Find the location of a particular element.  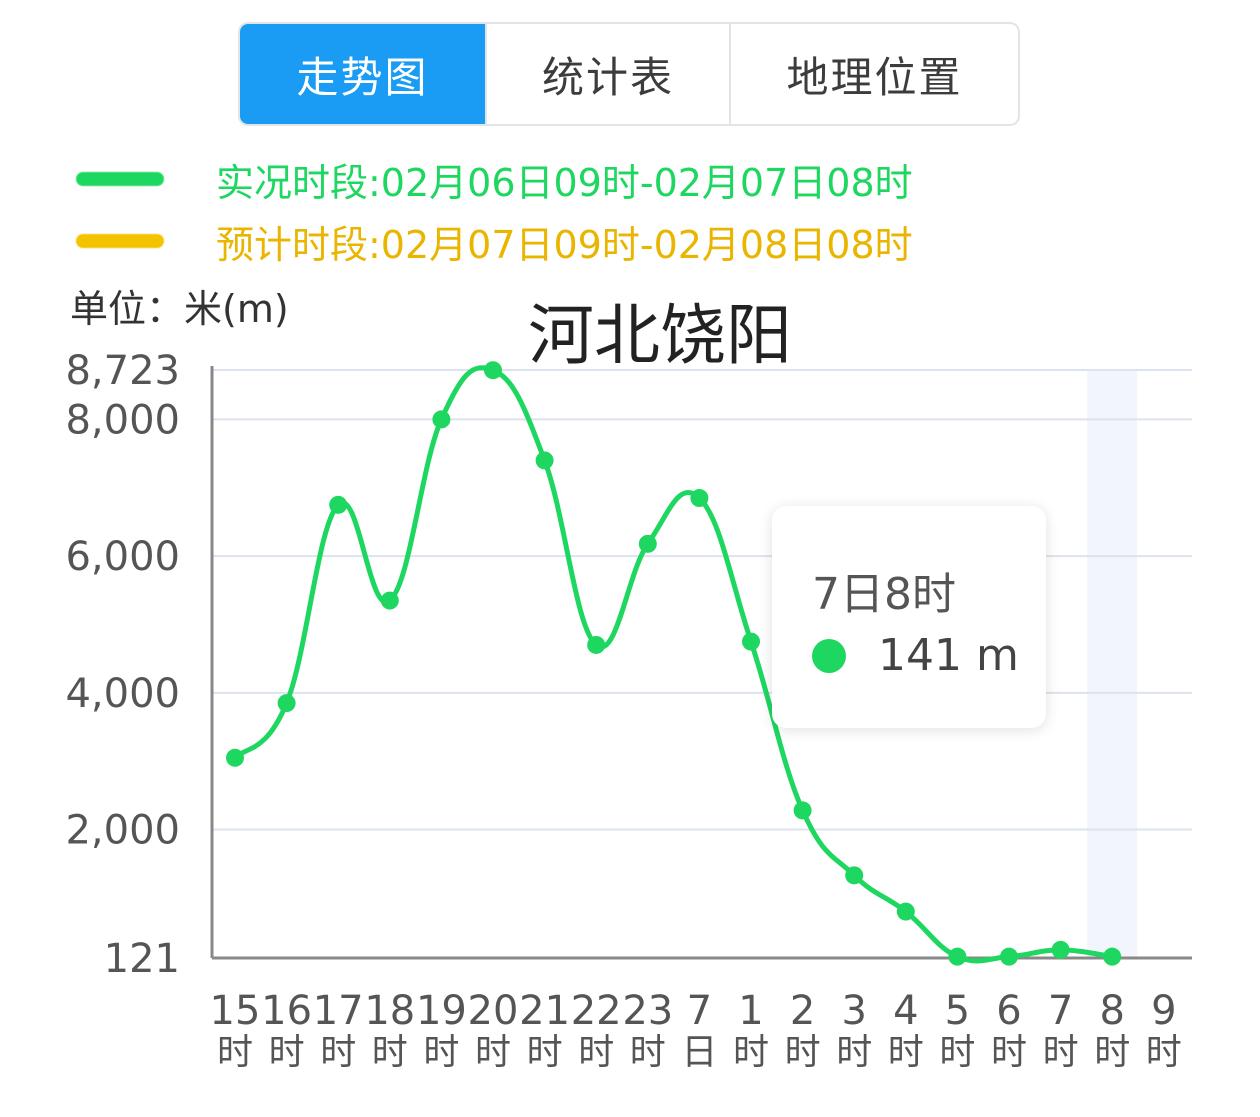

legend-forecast: 预计时段:02月07日09时-02月08日08时 is located at coordinates (494, 241).